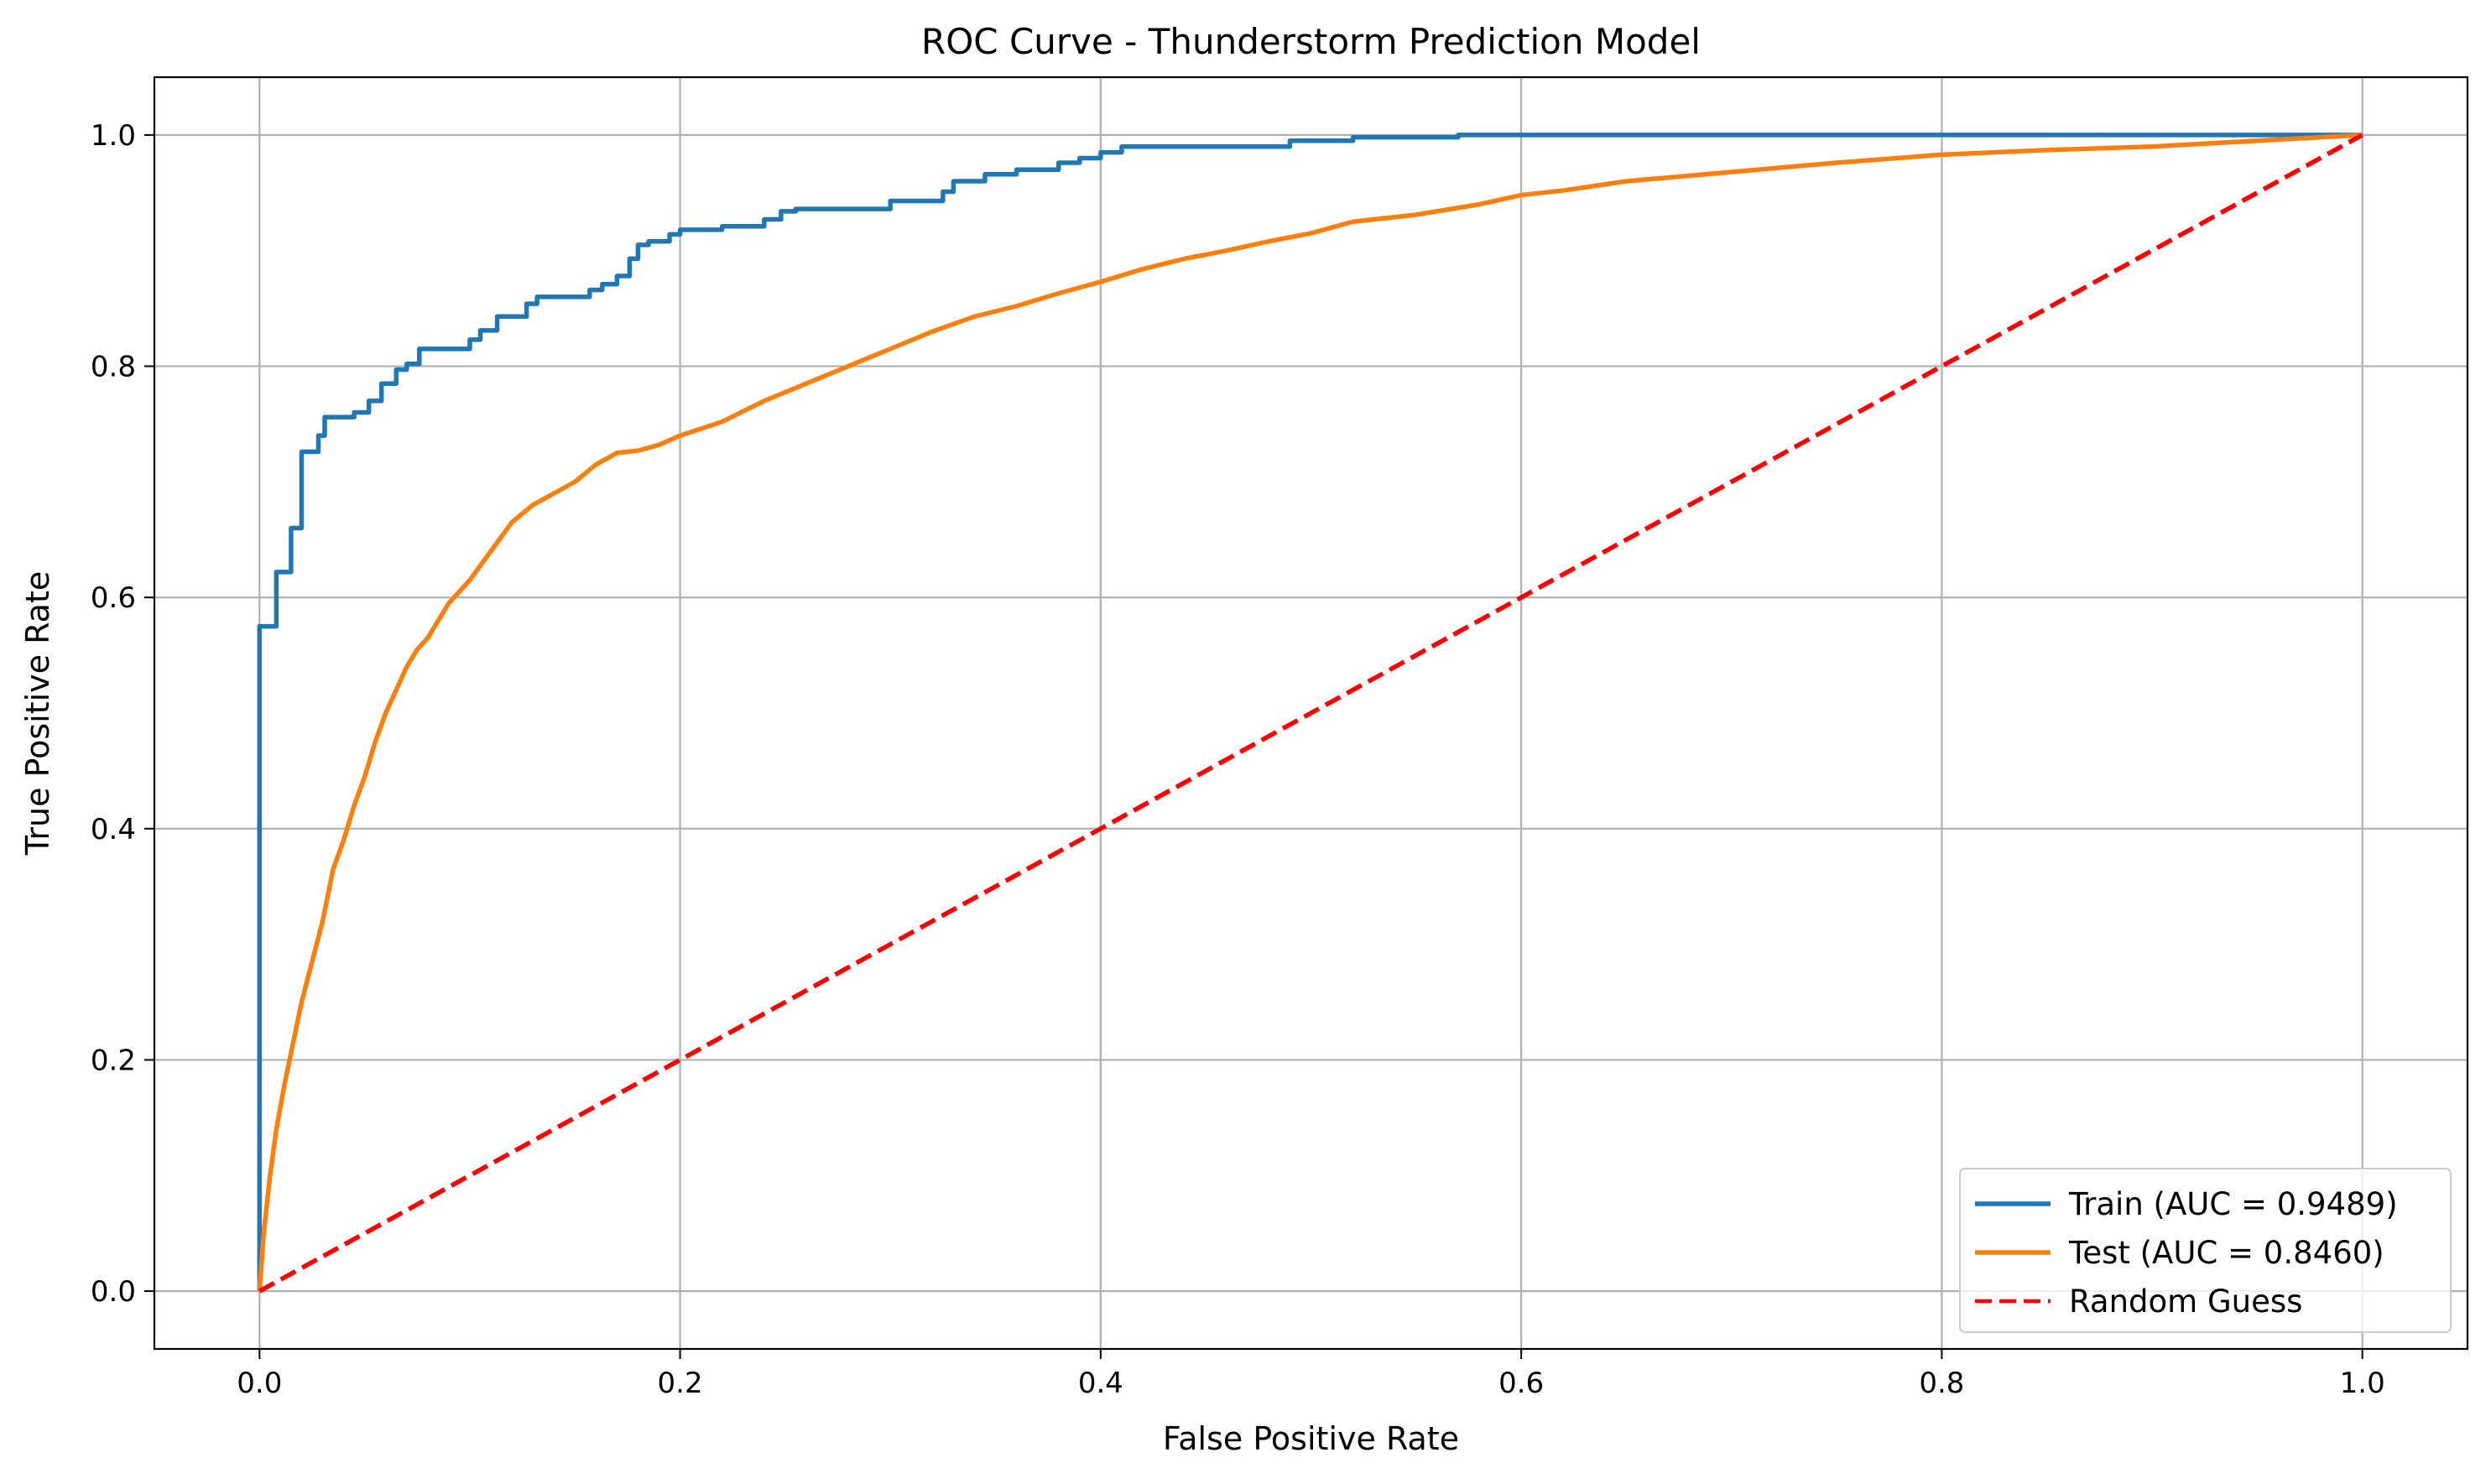 The height and width of the screenshot is (1484, 2491). I want to click on legend-label-3: Random Guess, so click(2185, 1302).